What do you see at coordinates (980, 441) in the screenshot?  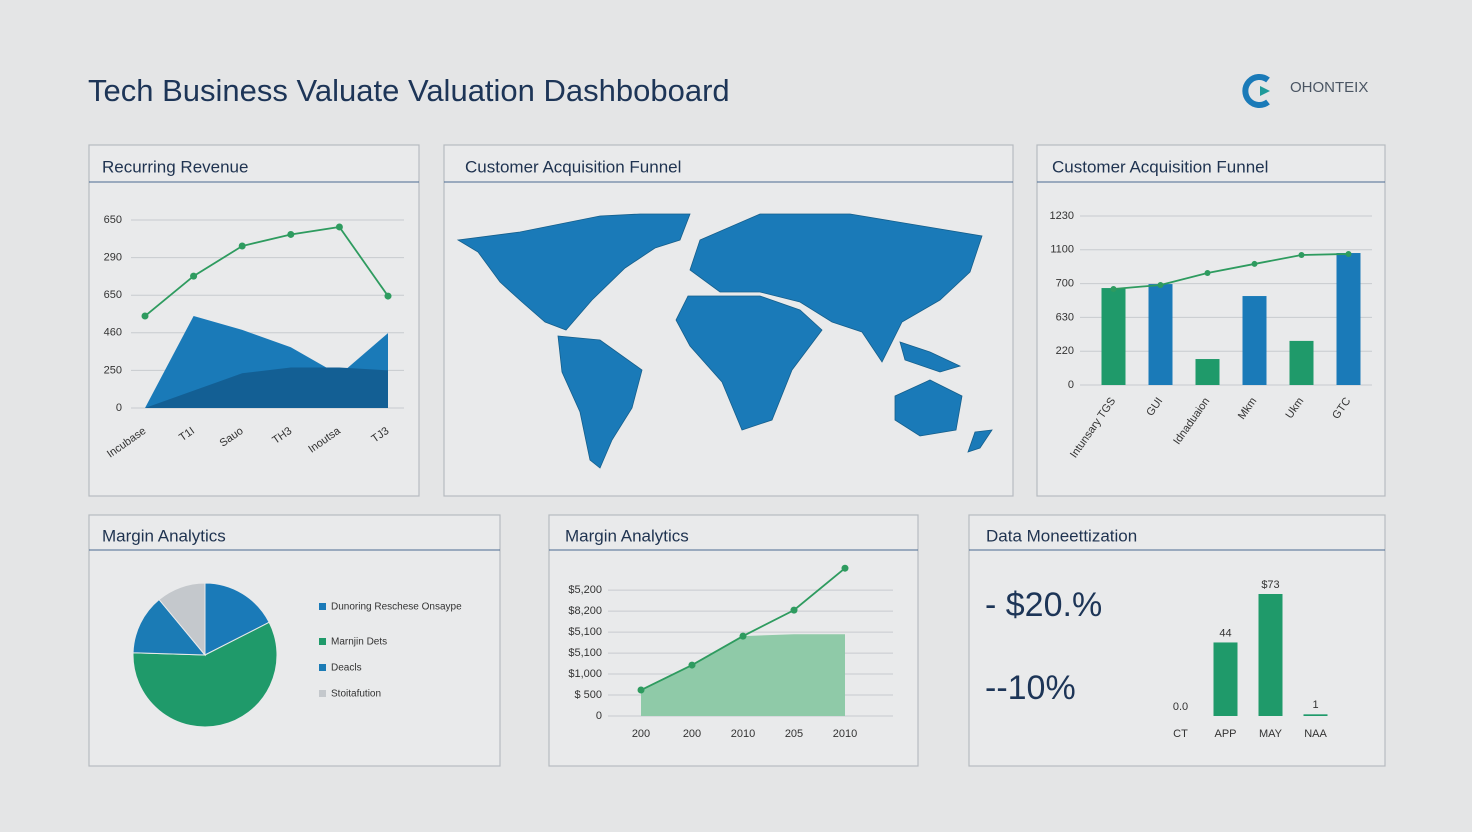 I see `map-new-zealand` at bounding box center [980, 441].